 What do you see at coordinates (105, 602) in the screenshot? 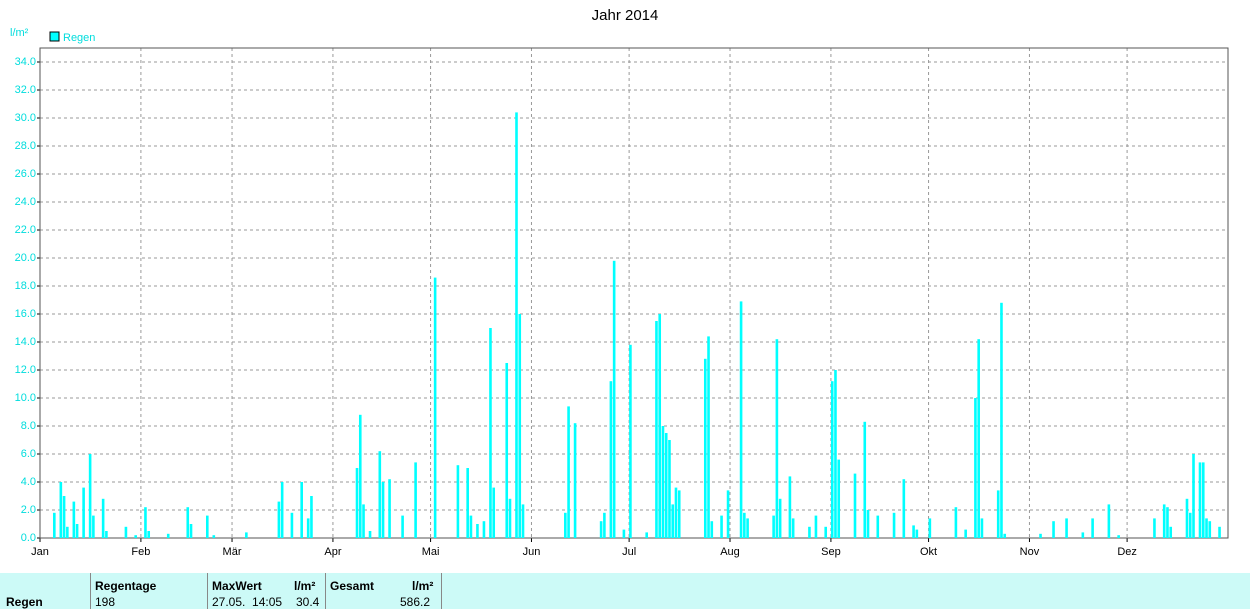
I see `cell: 198` at bounding box center [105, 602].